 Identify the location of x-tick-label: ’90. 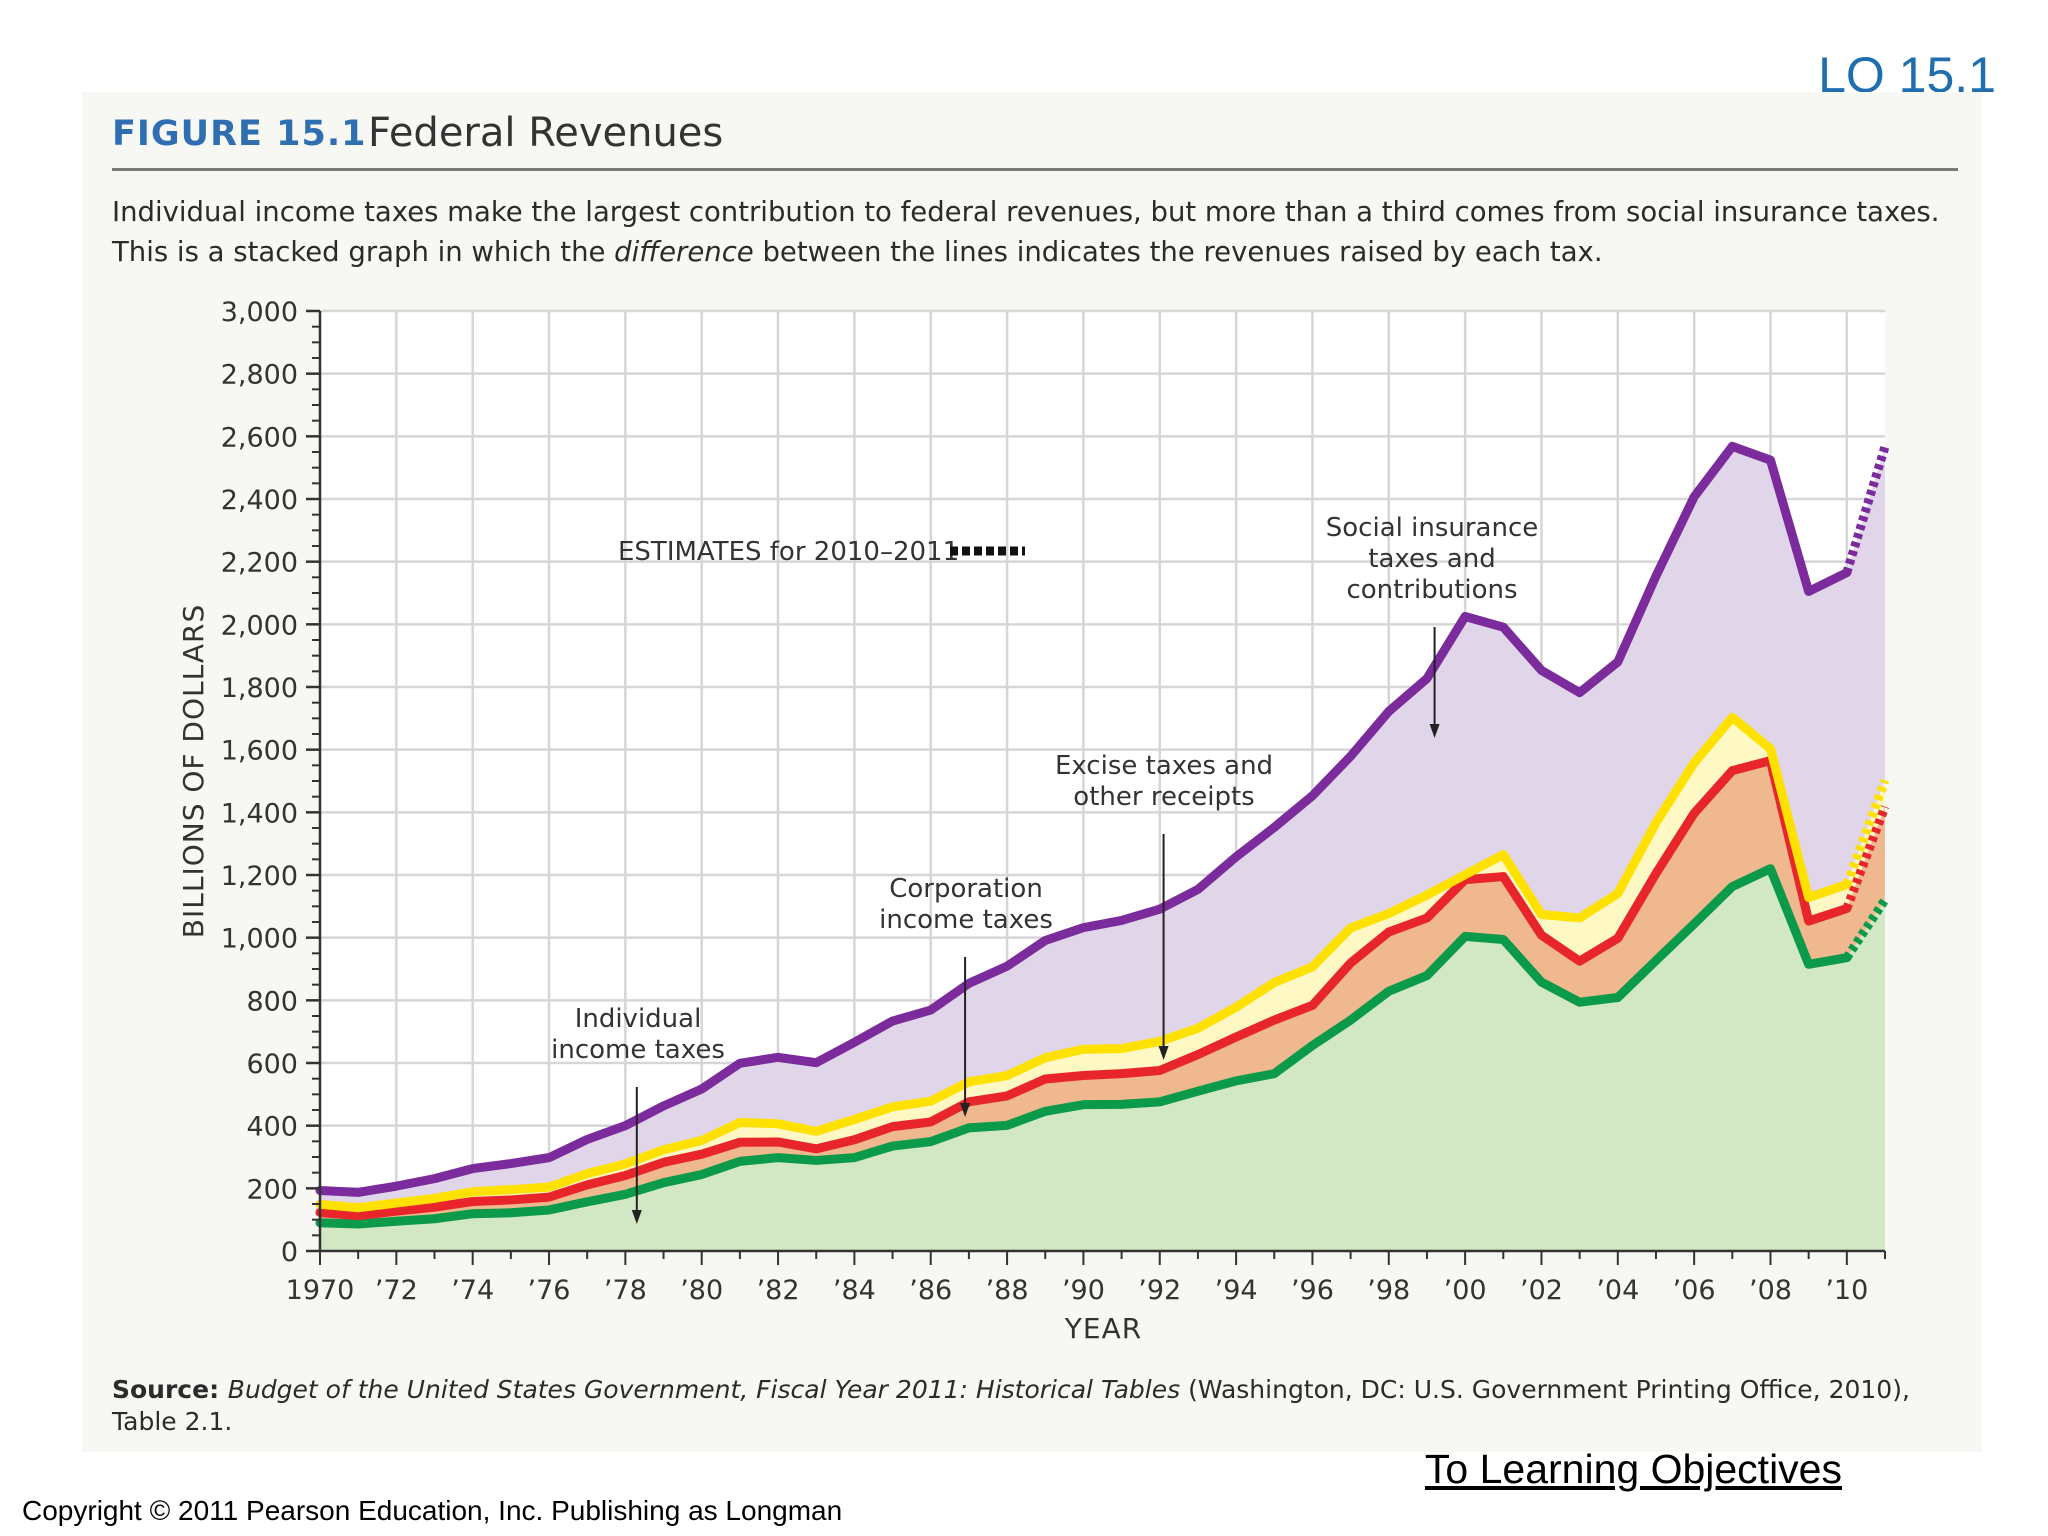
(1083, 1290).